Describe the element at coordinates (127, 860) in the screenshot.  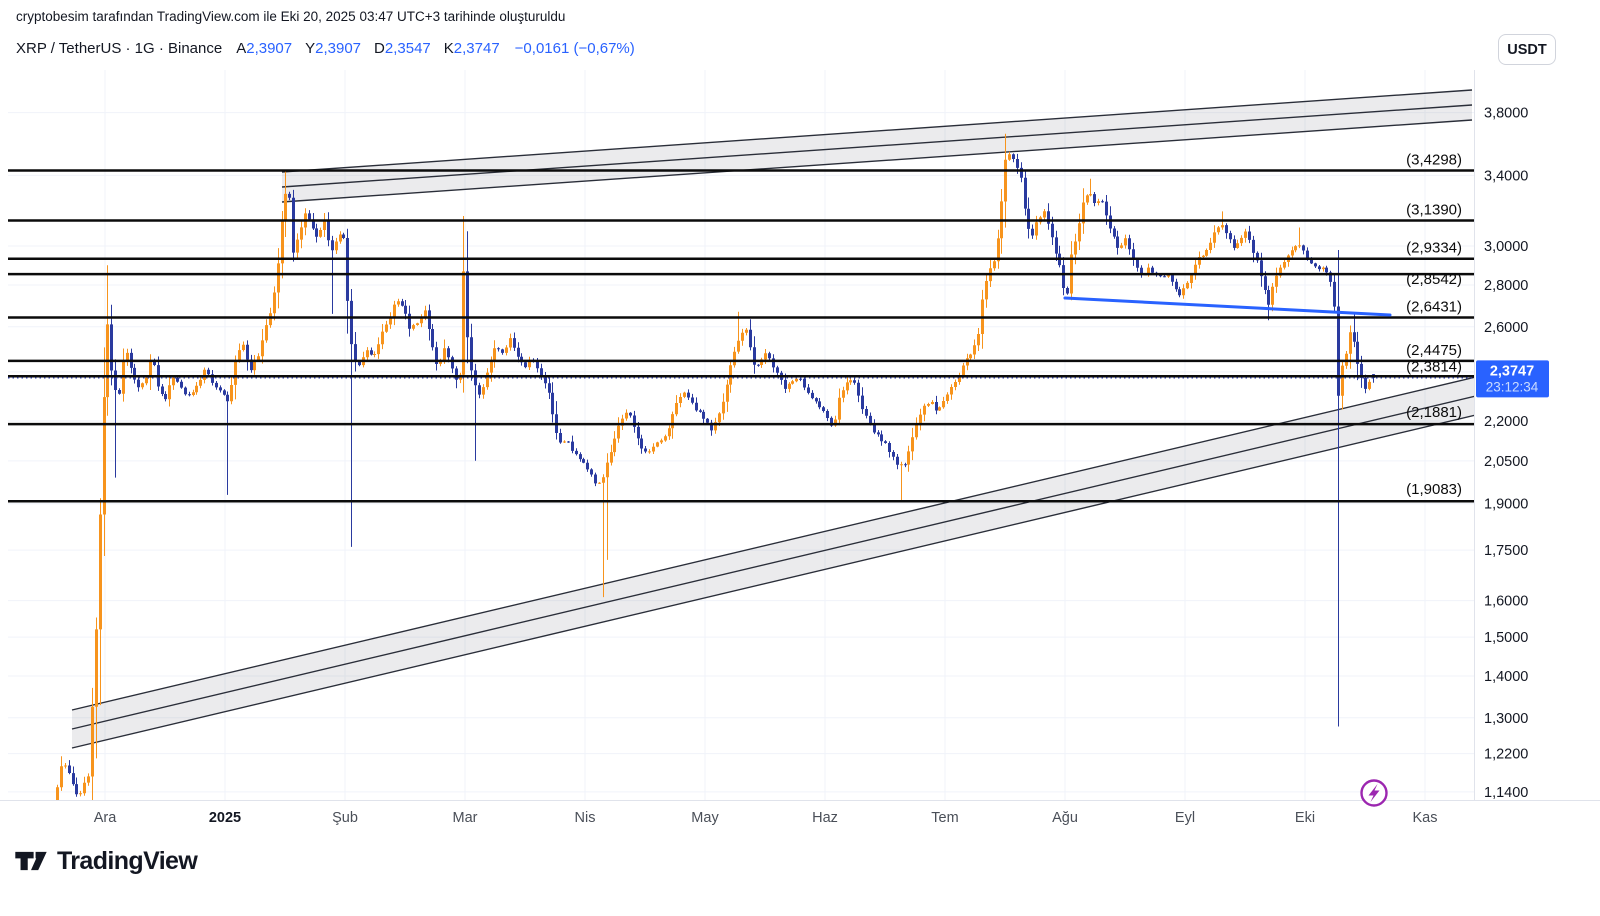
I see `tradingview-logo-text: TradingView` at that location.